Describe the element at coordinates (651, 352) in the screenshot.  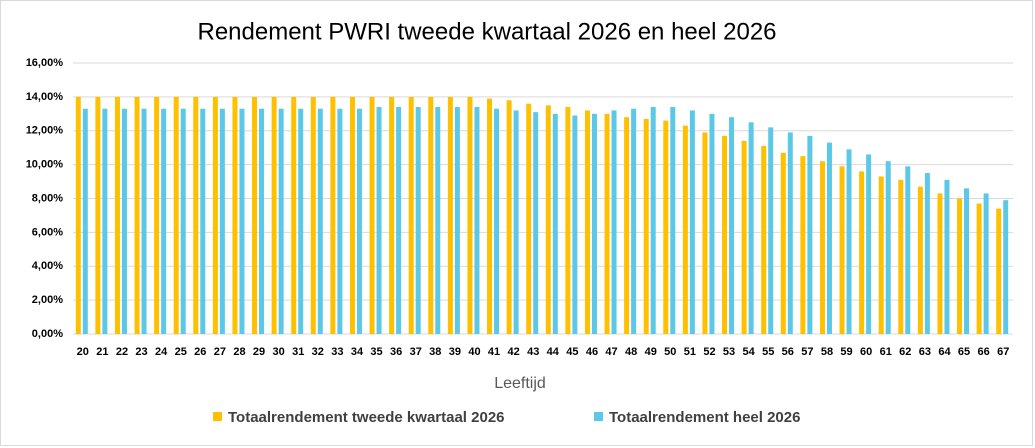
I see `x-tick-label: 49` at that location.